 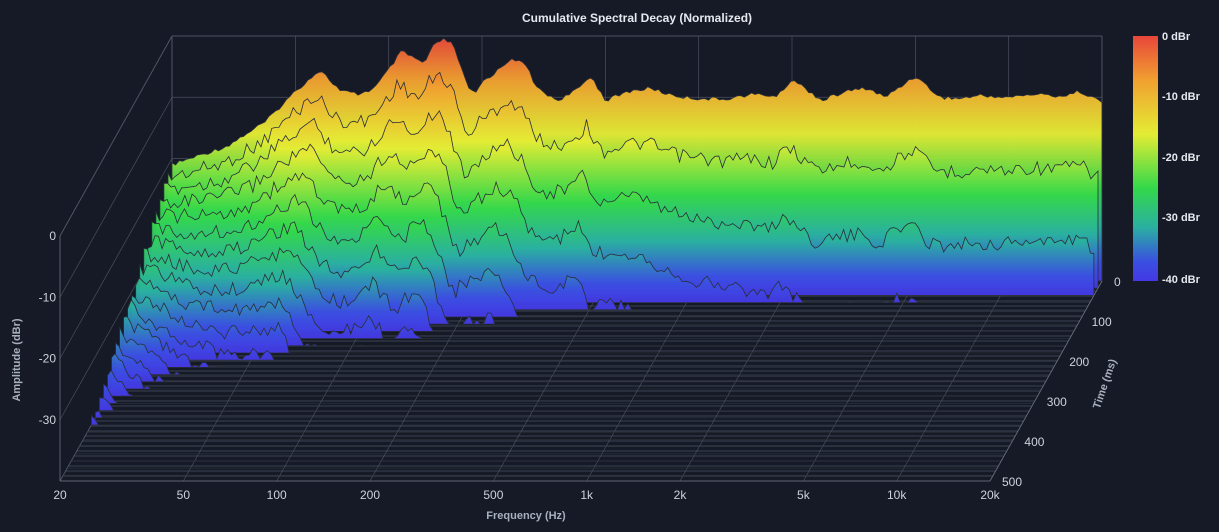 I want to click on z-tick-label: 0, so click(x=1117, y=282).